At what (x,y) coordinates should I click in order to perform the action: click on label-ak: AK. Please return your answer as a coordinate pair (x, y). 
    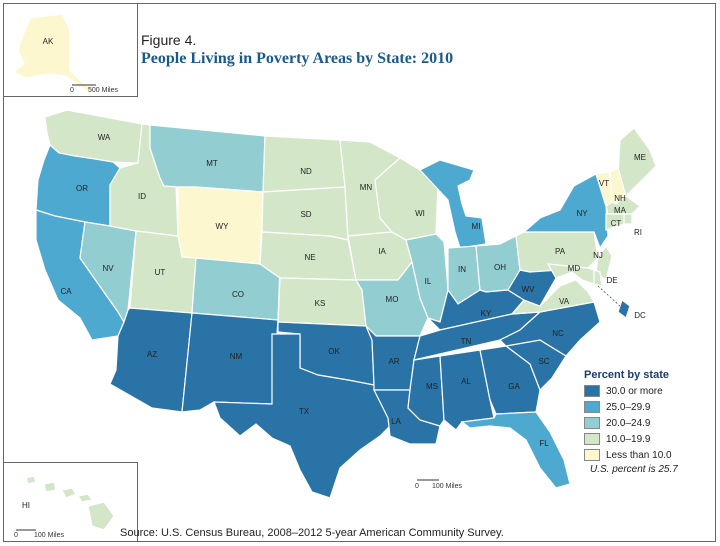
    Looking at the image, I should click on (48, 41).